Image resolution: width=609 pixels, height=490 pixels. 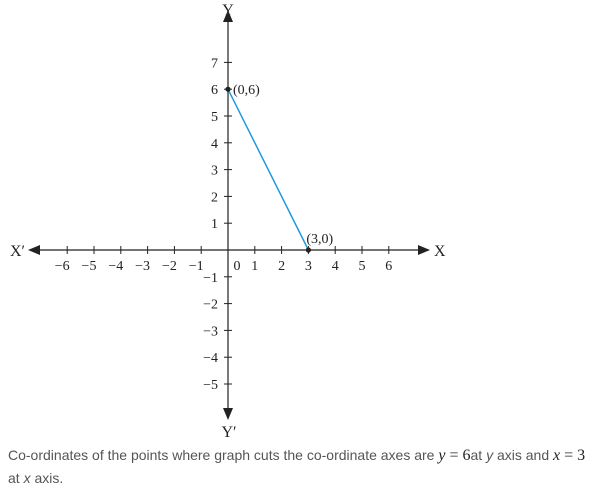 I want to click on caption-text-2-var: y, so click(x=490, y=455).